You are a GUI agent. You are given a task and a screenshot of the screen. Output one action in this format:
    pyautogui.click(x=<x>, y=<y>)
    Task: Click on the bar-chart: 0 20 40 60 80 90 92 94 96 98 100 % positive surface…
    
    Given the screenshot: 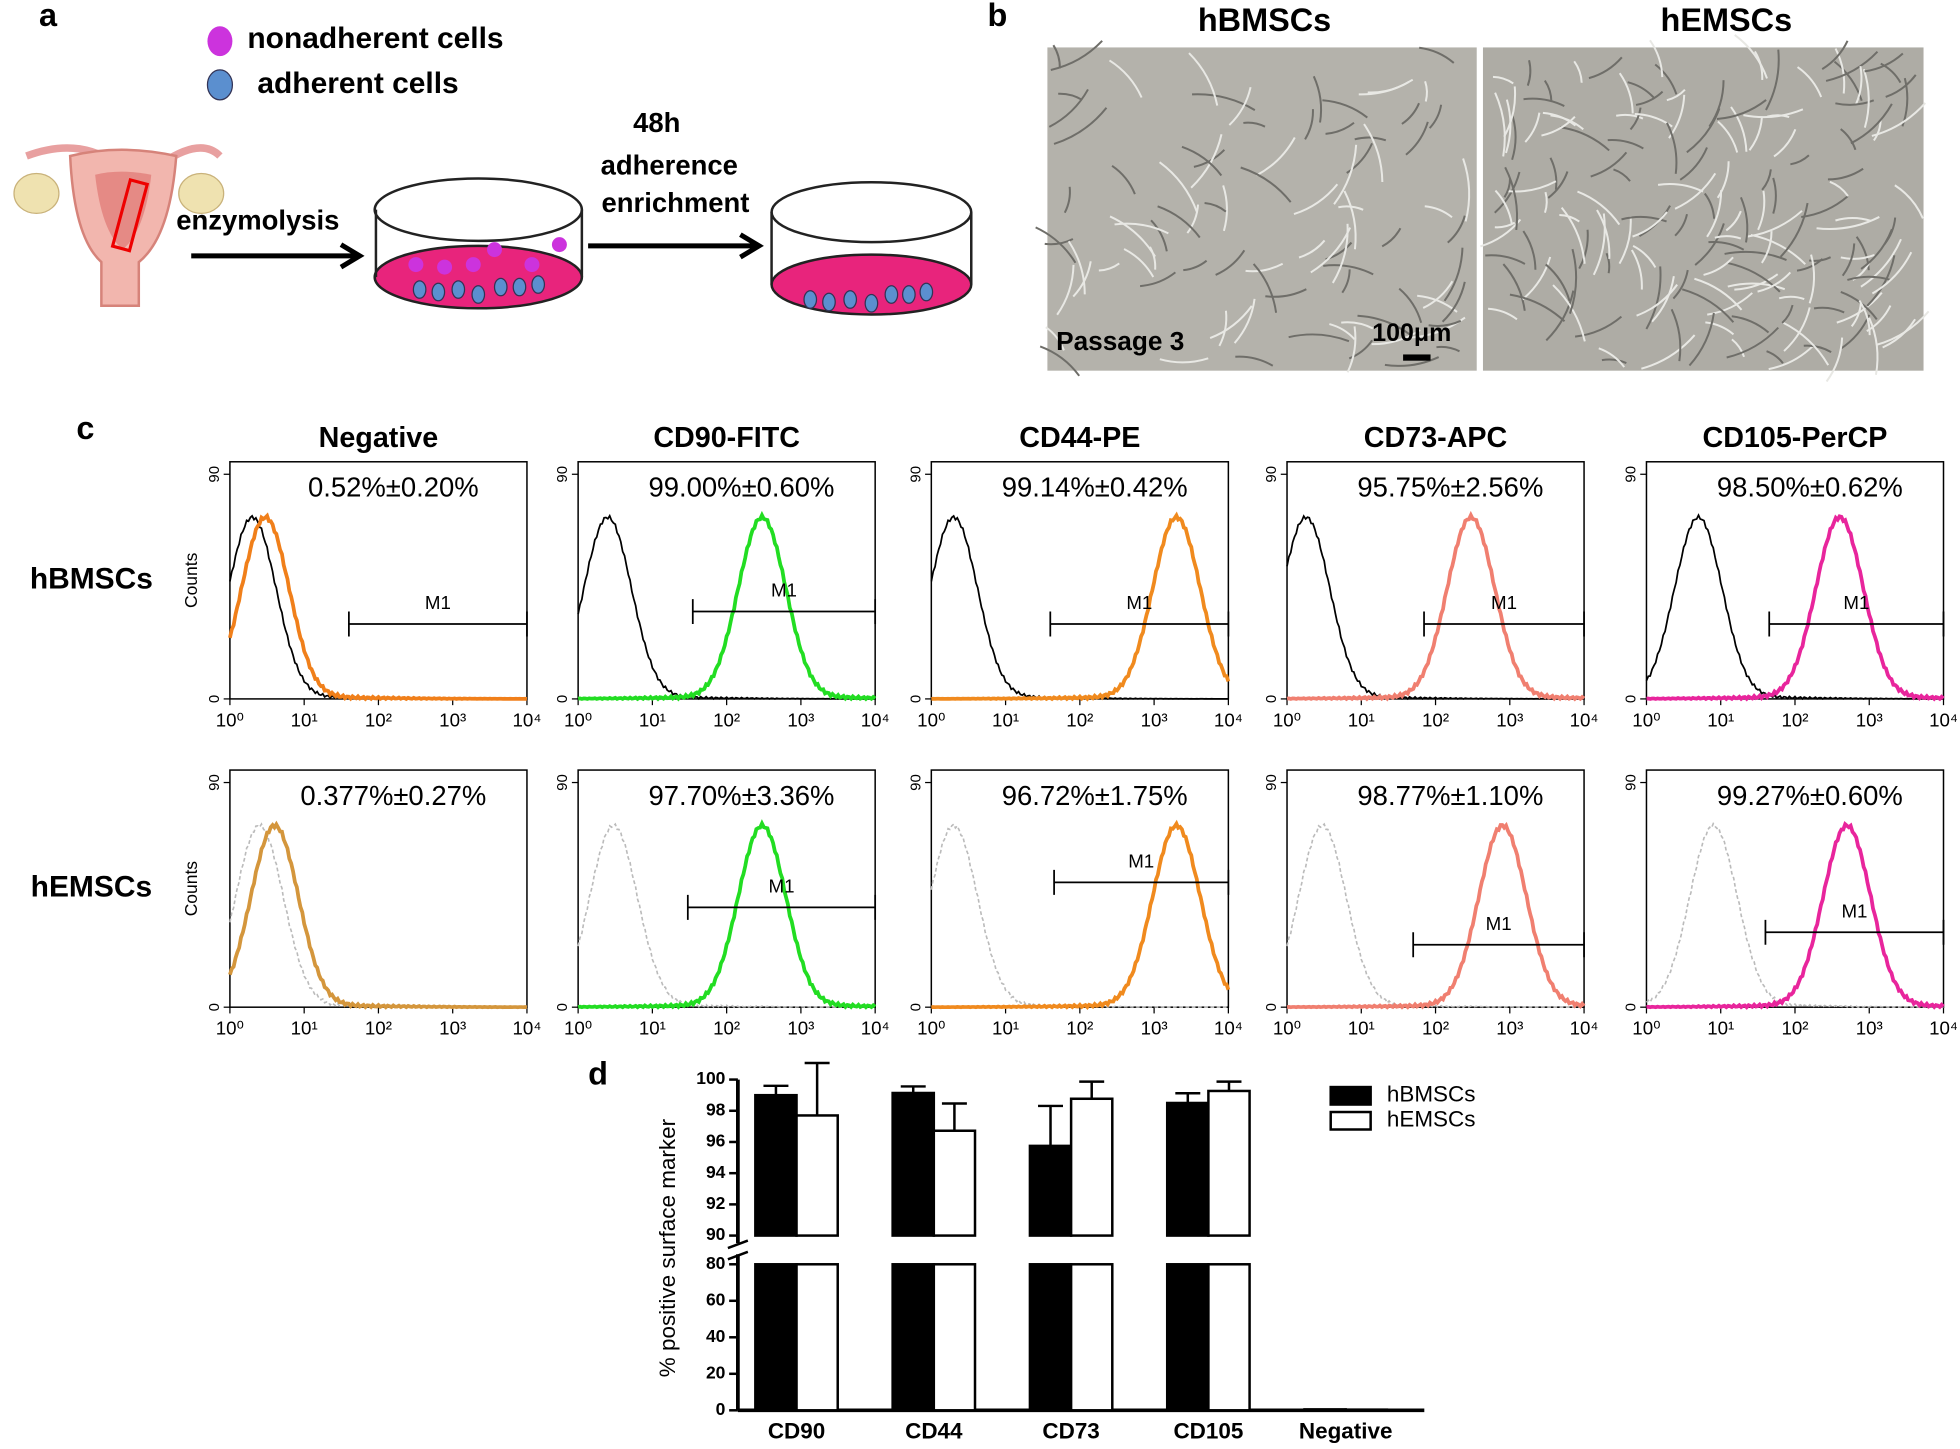 What is the action you would take?
    pyautogui.click(x=1065, y=1252)
    